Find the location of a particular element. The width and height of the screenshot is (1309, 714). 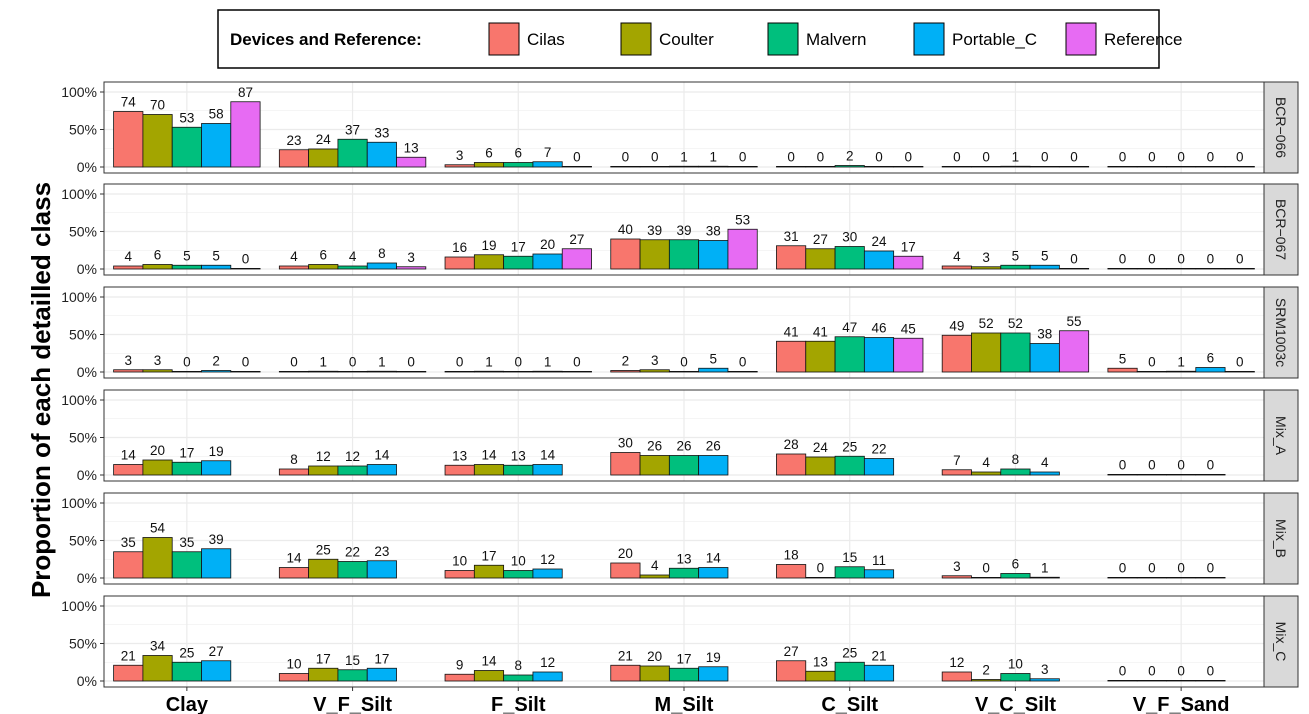

bar-portable_c-c_silt is located at coordinates (879, 355).